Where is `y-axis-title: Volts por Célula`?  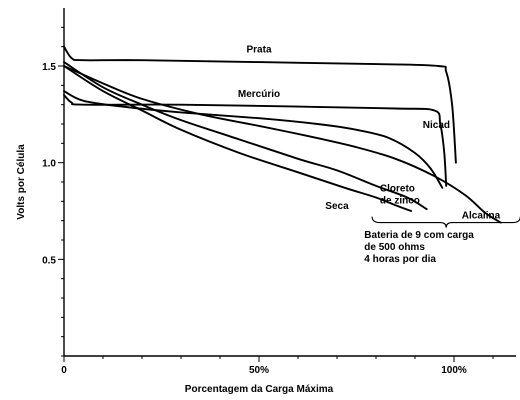 y-axis-title: Volts por Célula is located at coordinates (21, 182).